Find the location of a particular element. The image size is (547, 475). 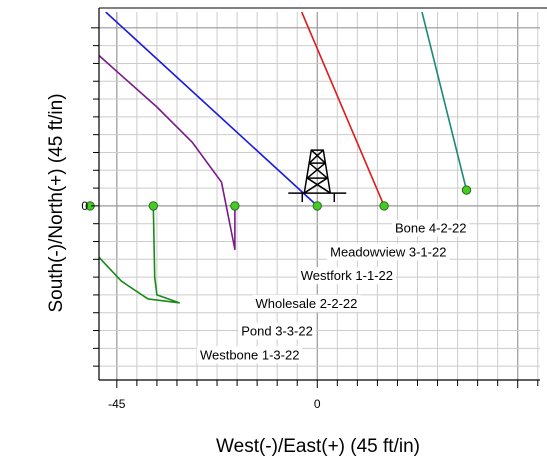

well-label: Pond 3-3-22 is located at coordinates (277, 331).